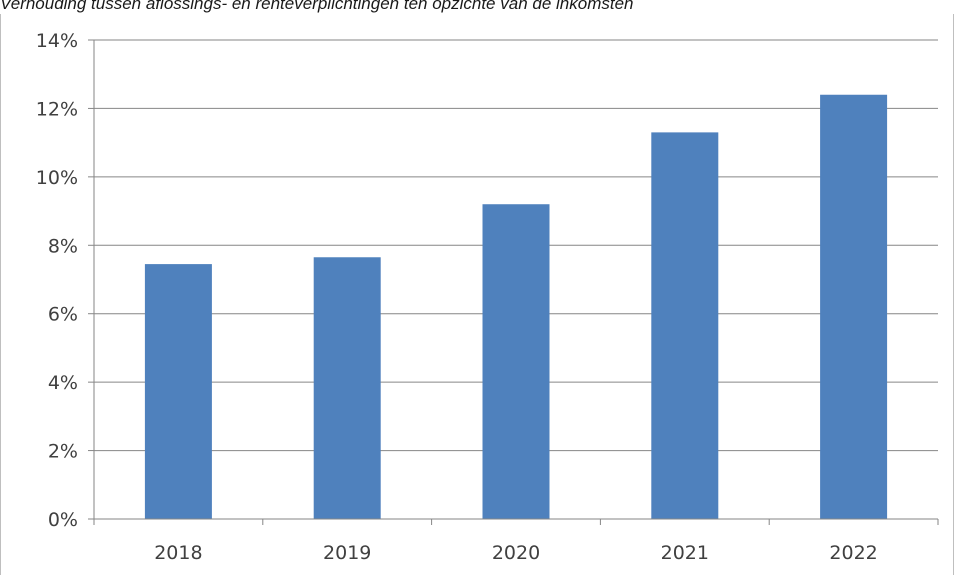 Image resolution: width=958 pixels, height=575 pixels. I want to click on x-tick-label: 2020, so click(516, 553).